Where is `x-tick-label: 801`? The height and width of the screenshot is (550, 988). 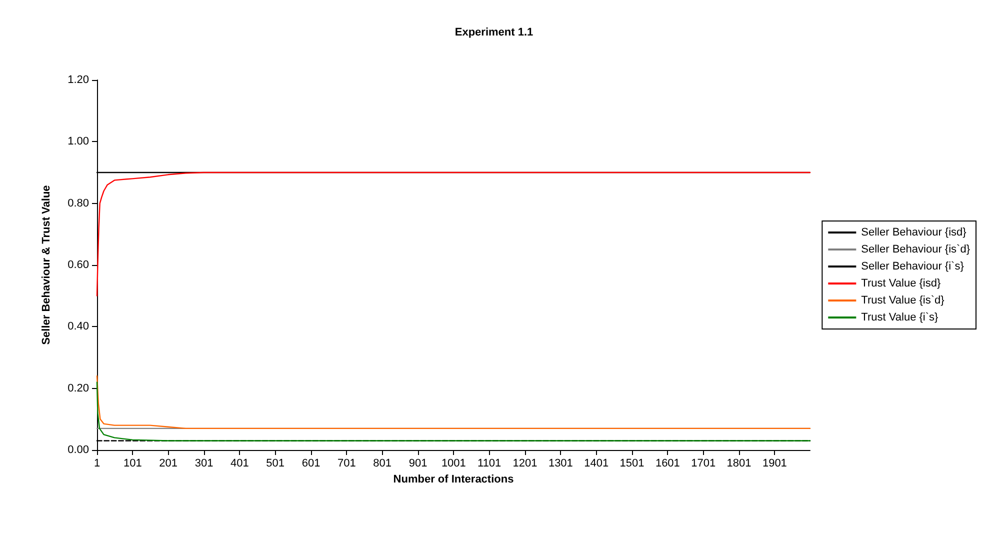
x-tick-label: 801 is located at coordinates (382, 464).